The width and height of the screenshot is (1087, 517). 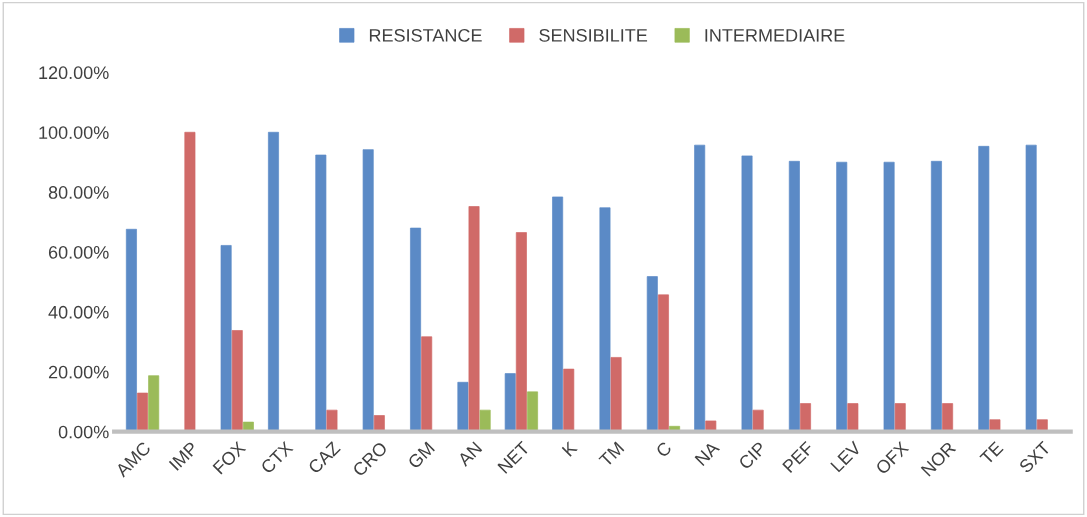 I want to click on legend-label: RESISTANCE, so click(x=425, y=35).